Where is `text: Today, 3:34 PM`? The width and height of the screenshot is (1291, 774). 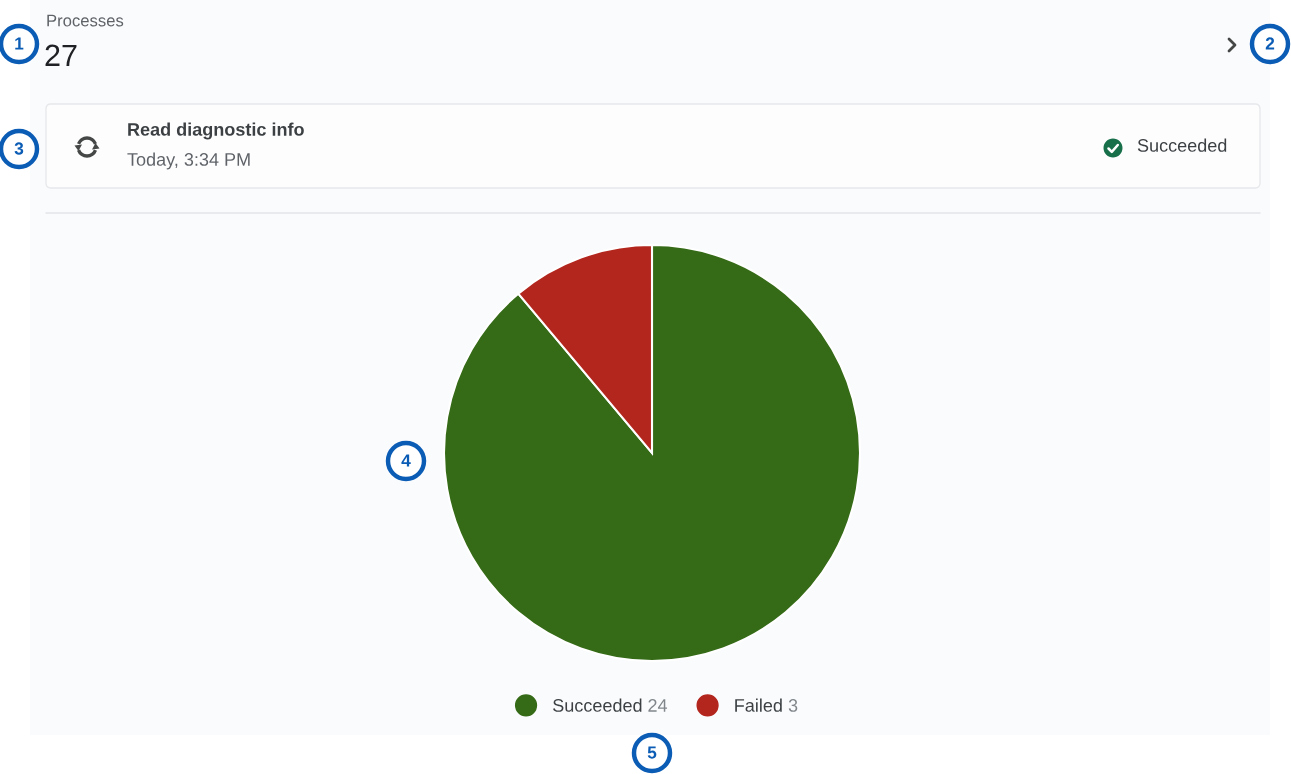
text: Today, 3:34 PM is located at coordinates (188, 161).